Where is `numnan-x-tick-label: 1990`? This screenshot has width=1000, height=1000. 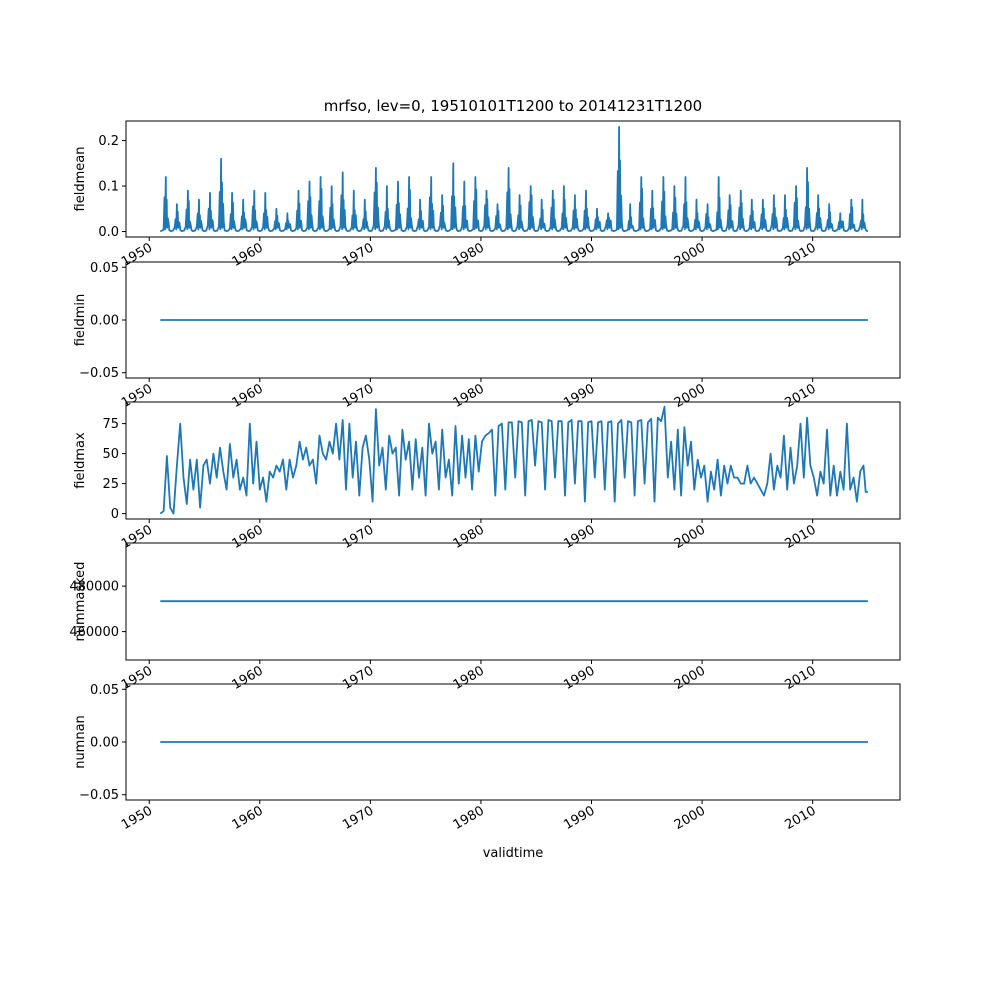 numnan-x-tick-label: 1990 is located at coordinates (579, 818).